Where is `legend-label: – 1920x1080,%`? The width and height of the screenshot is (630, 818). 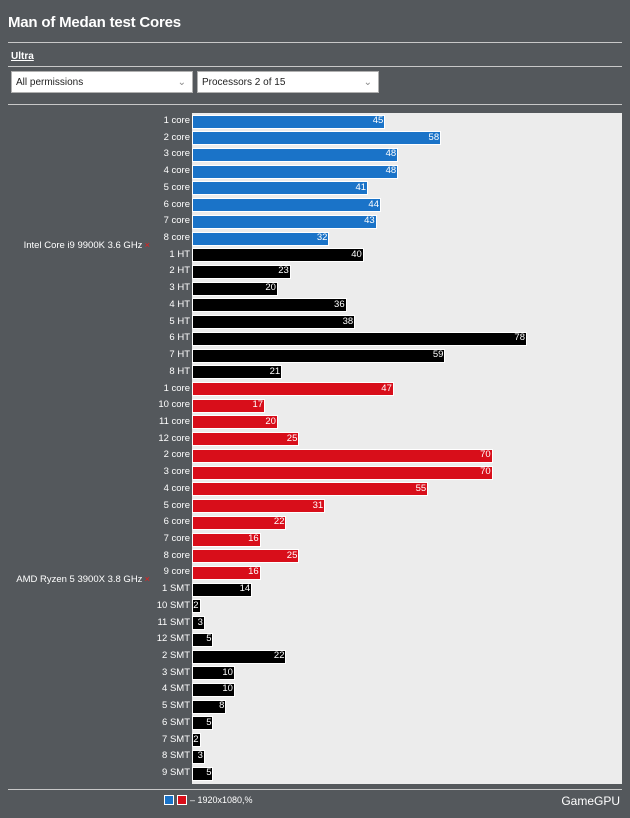 legend-label: – 1920x1080,% is located at coordinates (221, 800).